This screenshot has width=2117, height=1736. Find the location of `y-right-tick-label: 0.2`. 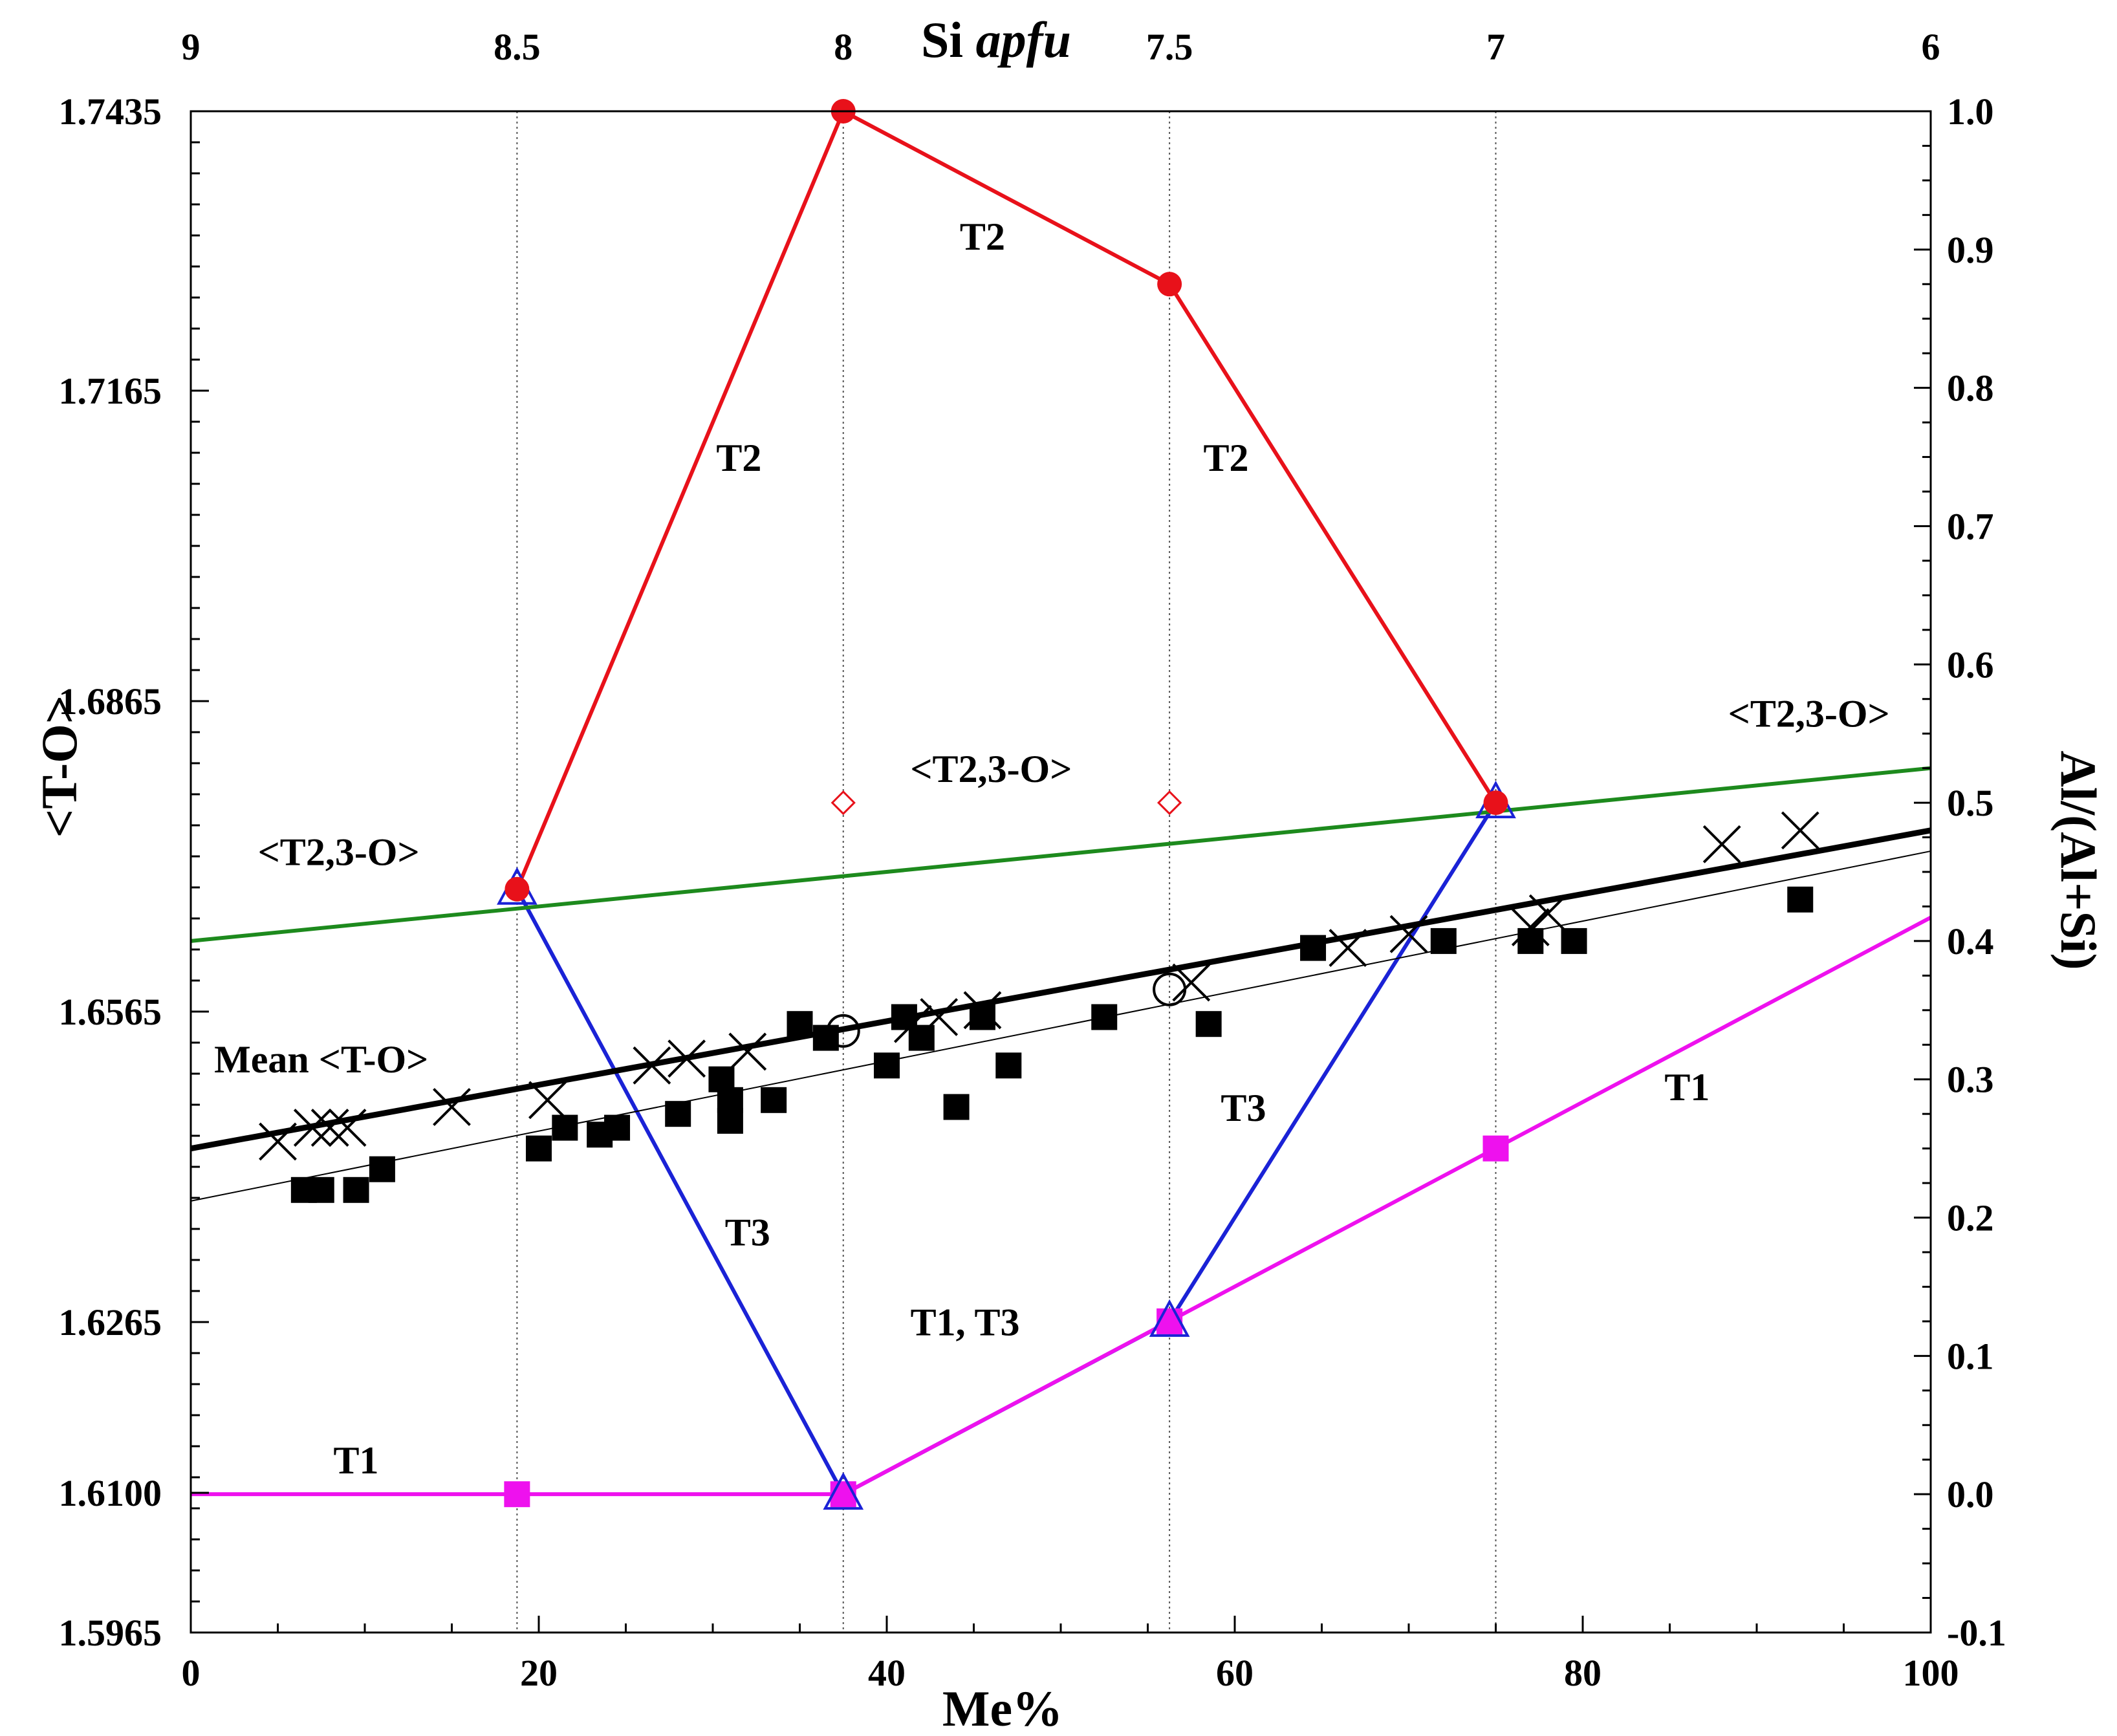

y-right-tick-label: 0.2 is located at coordinates (1971, 1218).